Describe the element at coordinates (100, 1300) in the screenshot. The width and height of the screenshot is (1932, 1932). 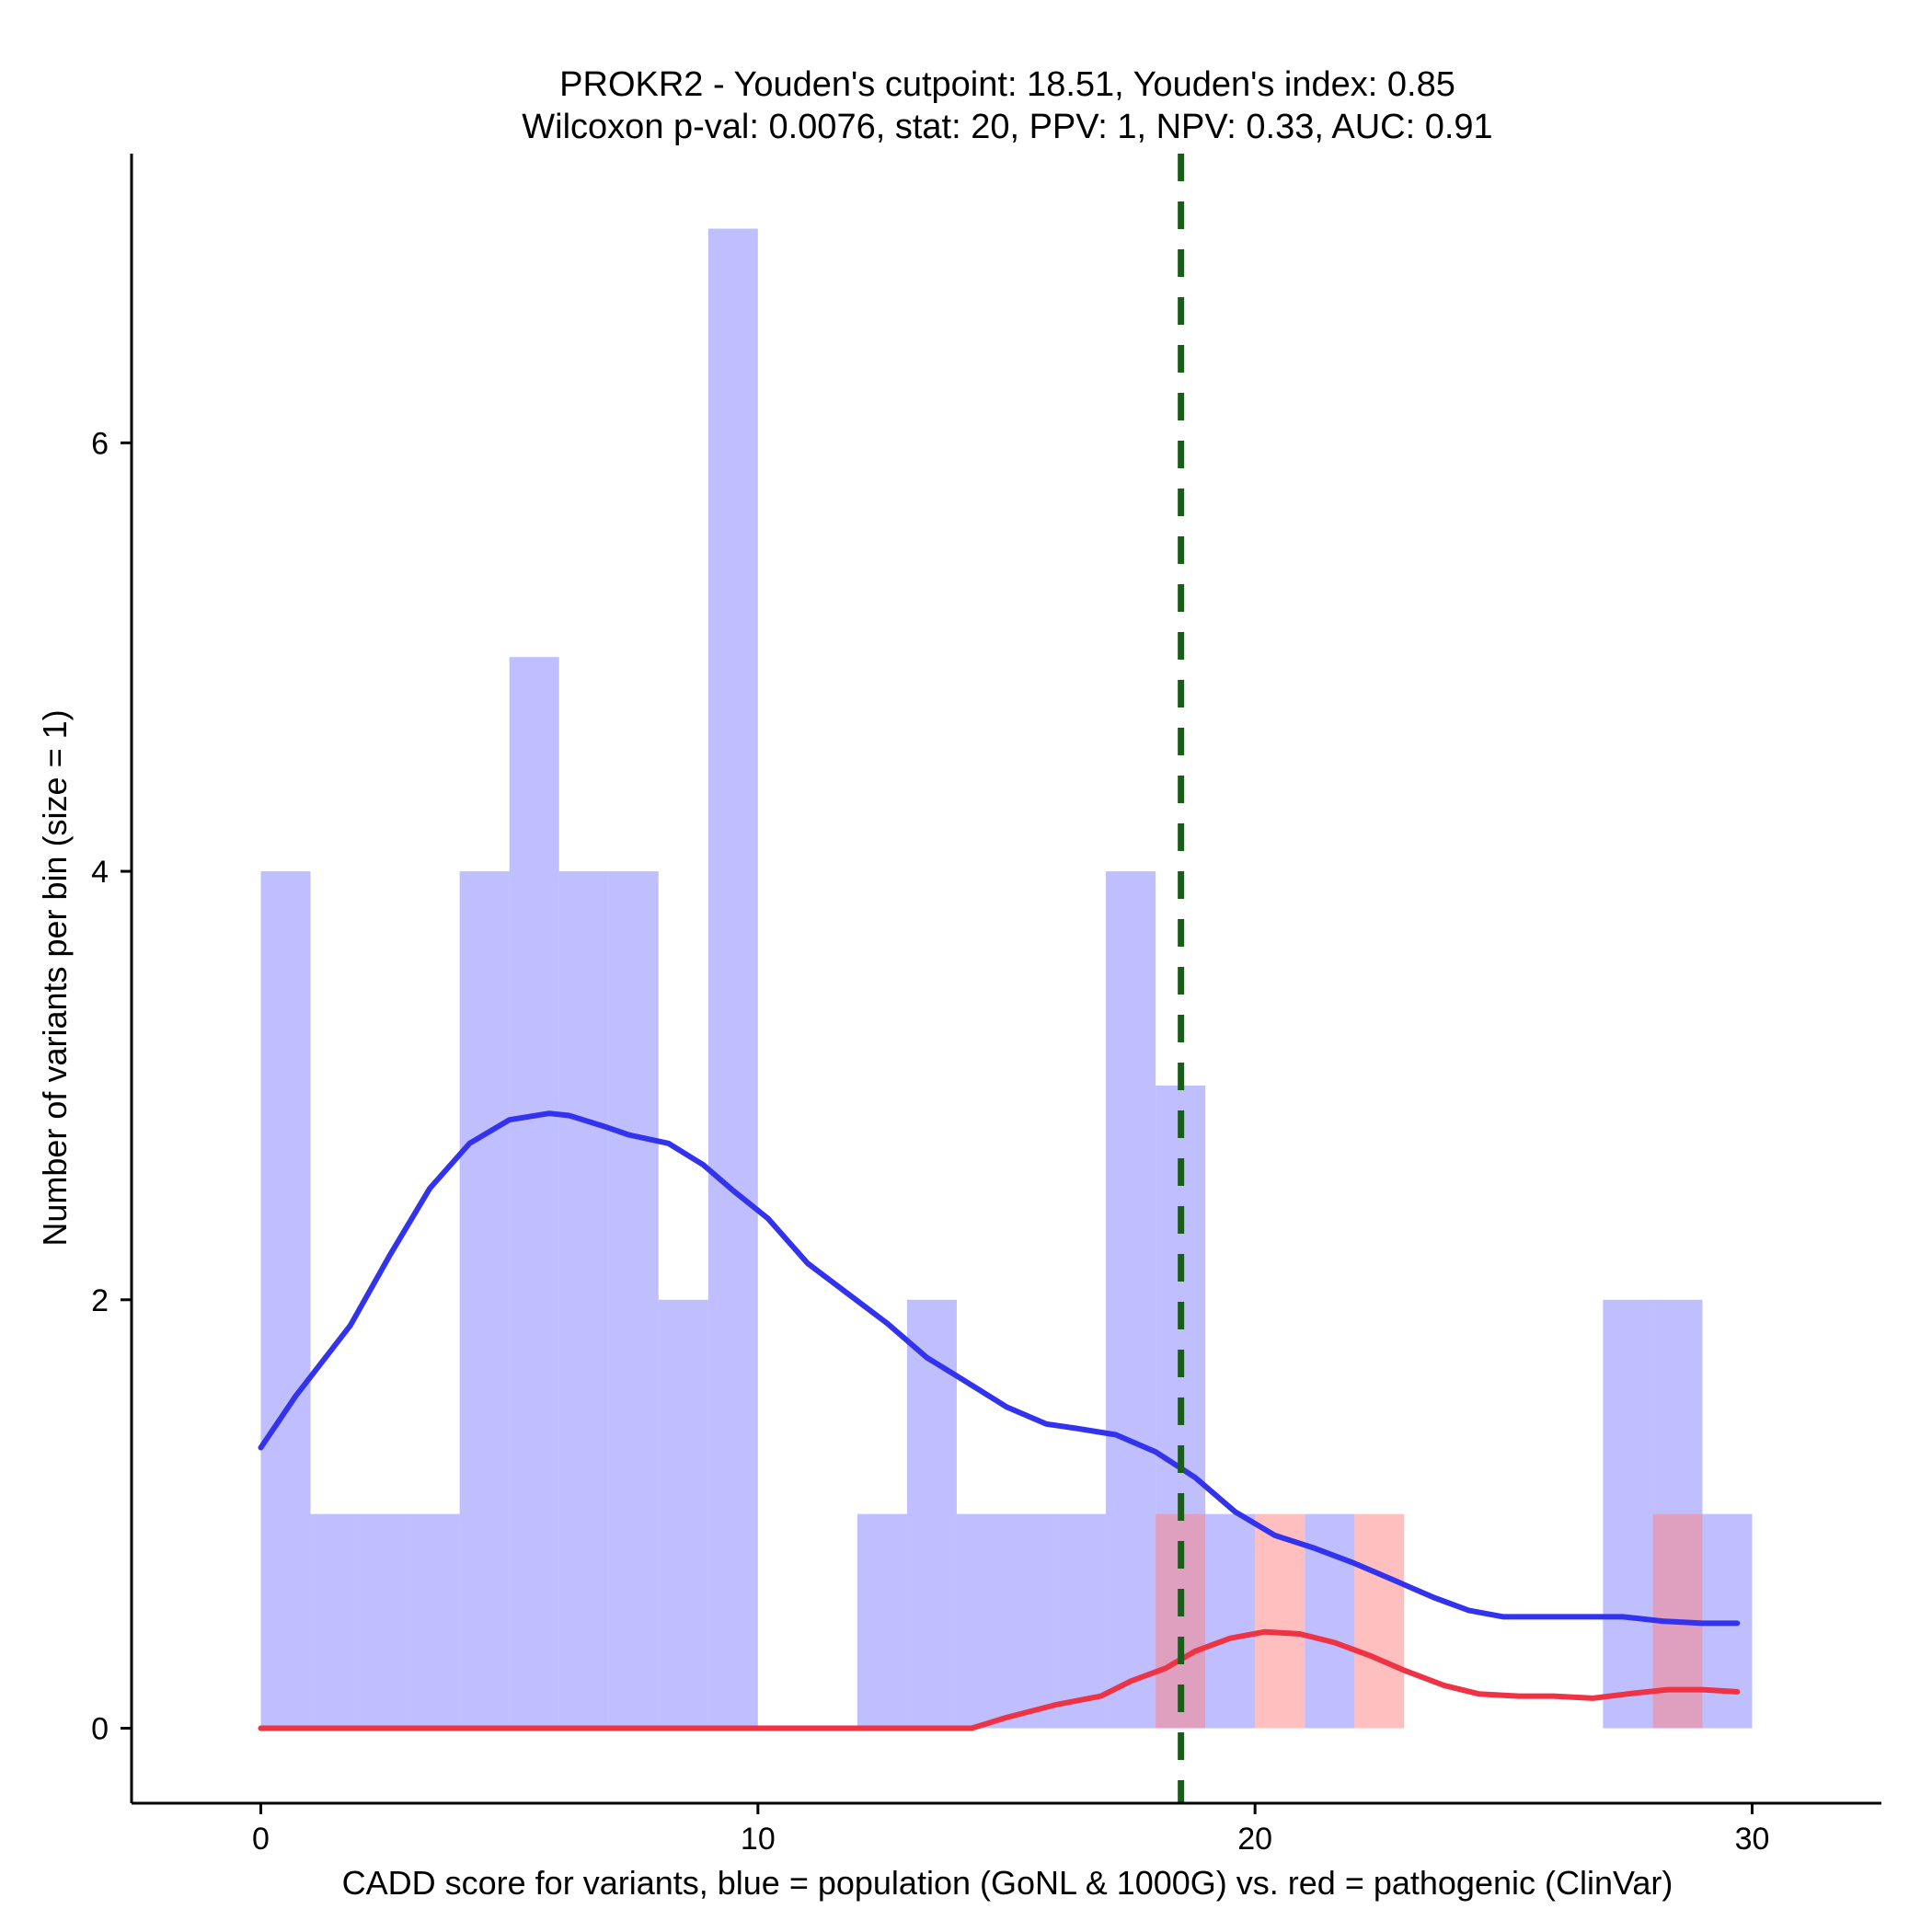
I see `y-tick-label-2: 2` at that location.